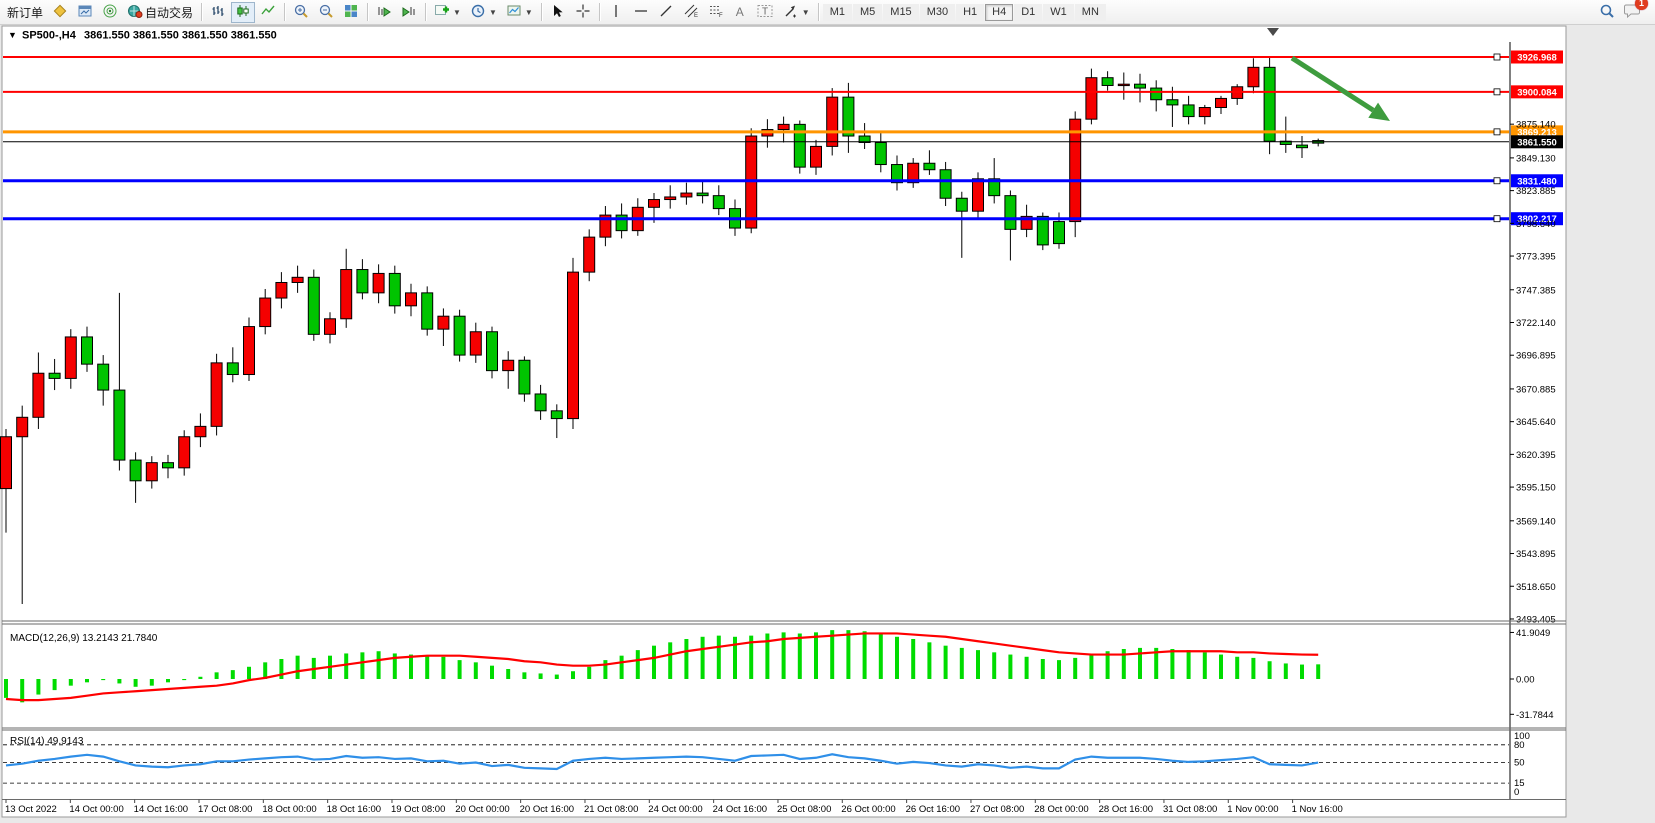 This screenshot has height=823, width=1655. I want to click on macd-tick-label: 0.00, so click(1525, 680).